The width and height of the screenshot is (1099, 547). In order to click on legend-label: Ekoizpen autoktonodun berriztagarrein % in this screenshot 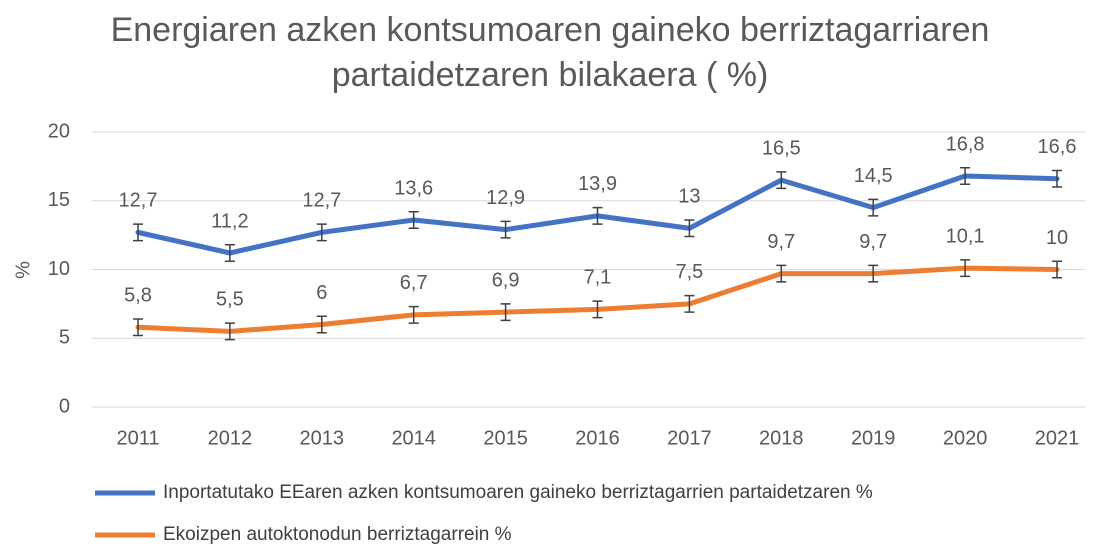, I will do `click(337, 534)`.